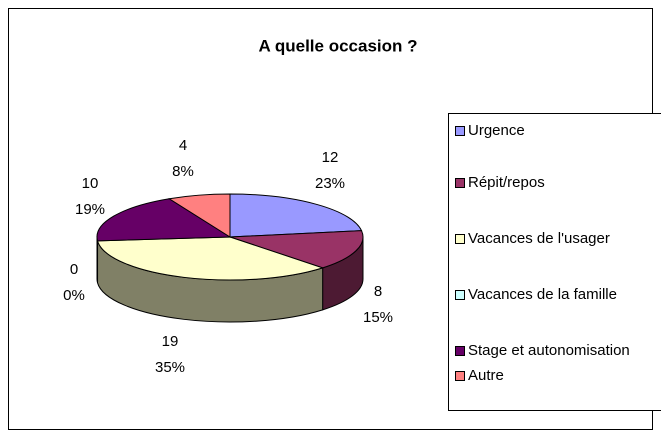  I want to click on legend-label: Autre, so click(486, 375).